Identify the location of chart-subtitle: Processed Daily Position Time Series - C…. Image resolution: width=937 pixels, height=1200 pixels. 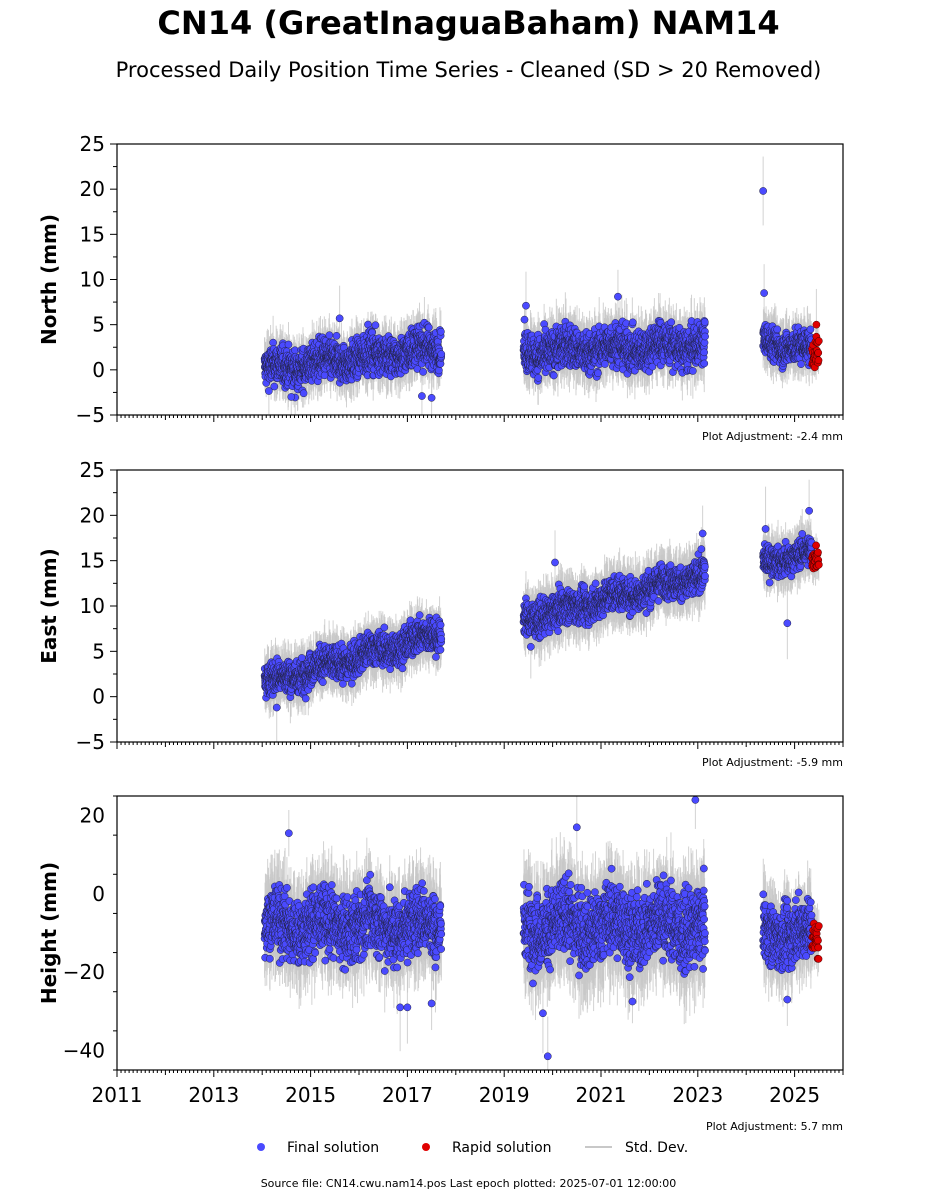
(468, 70).